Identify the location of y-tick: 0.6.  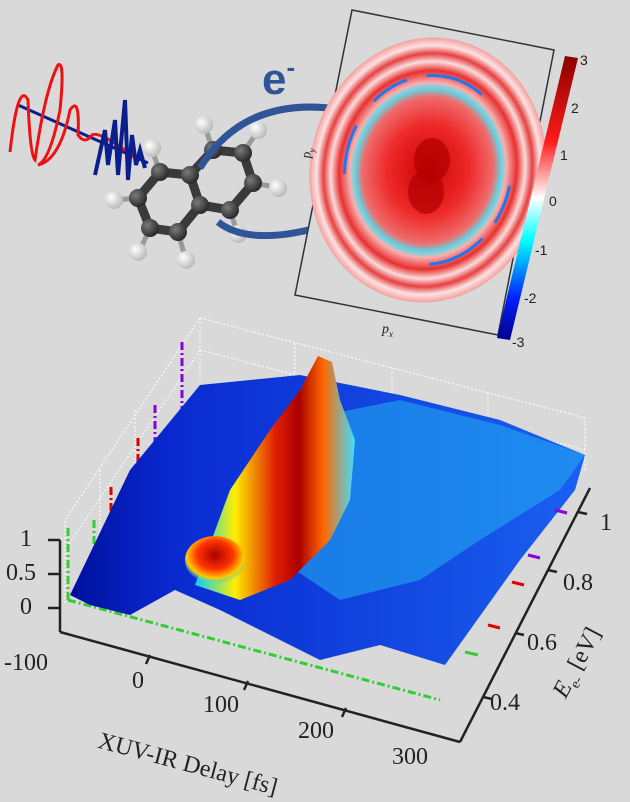
(542, 643).